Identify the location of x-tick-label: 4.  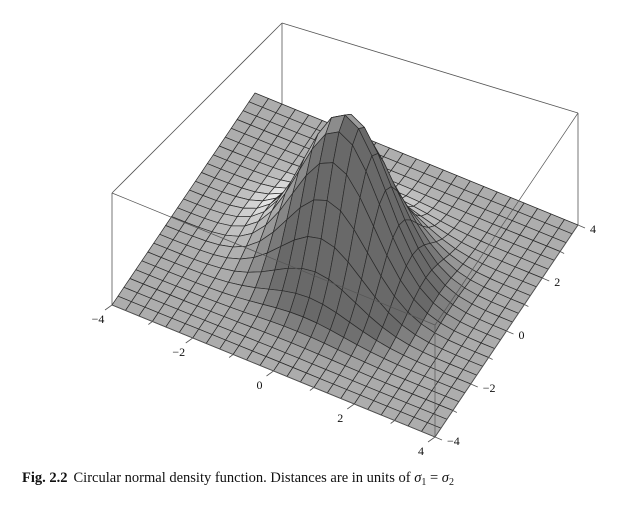
(421, 451).